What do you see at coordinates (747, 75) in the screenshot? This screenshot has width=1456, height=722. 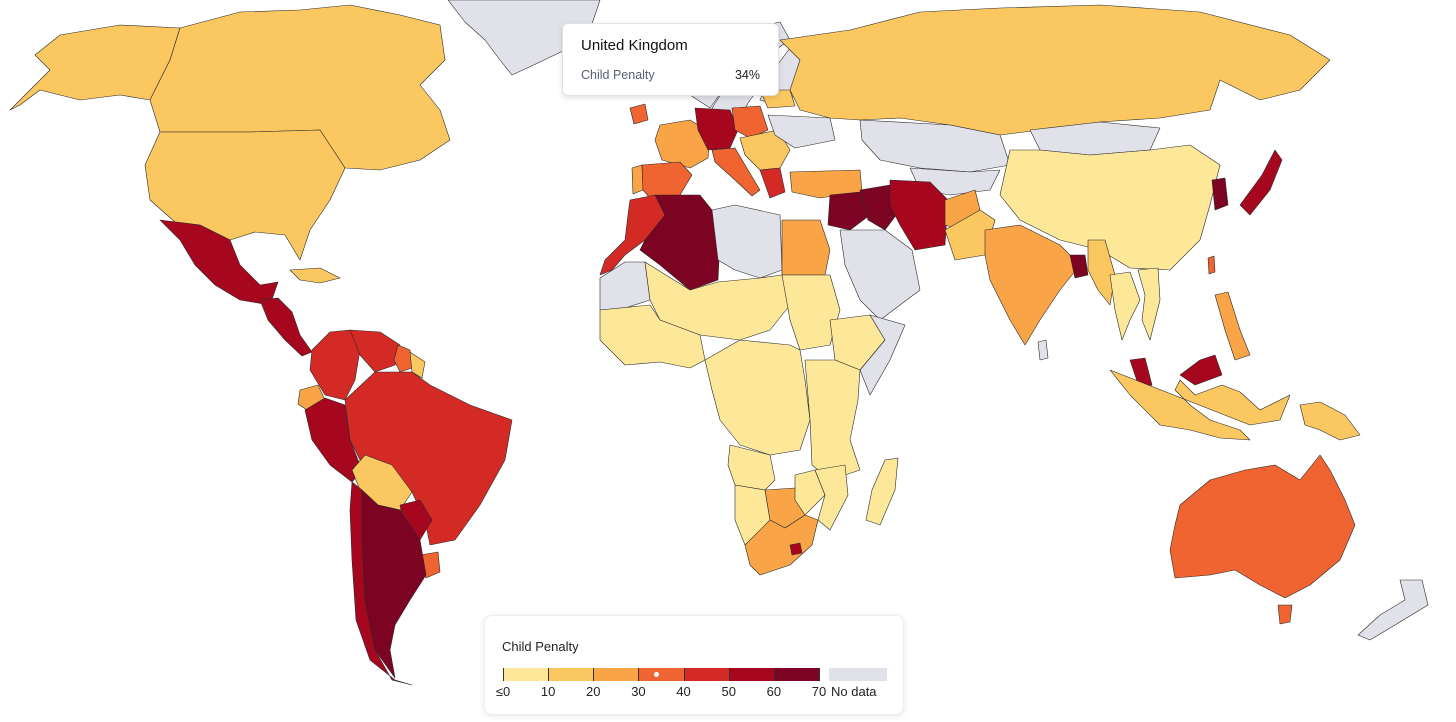 I see `tooltip-metric-value: 34%` at bounding box center [747, 75].